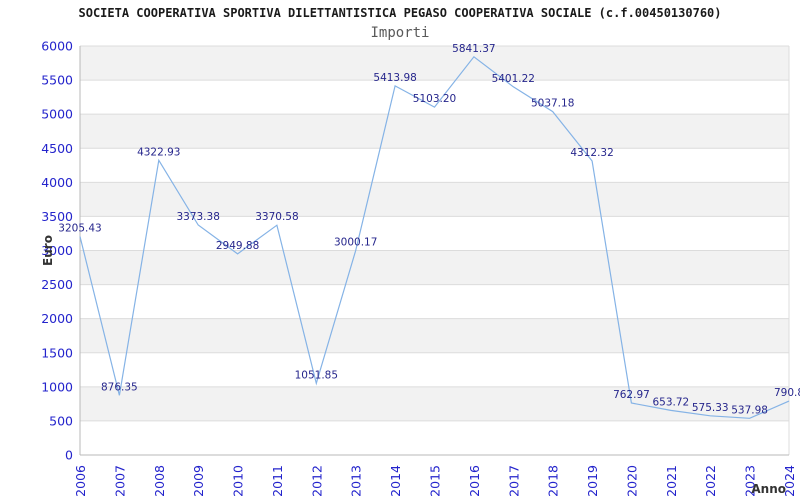  I want to click on data-point-label: 5037.18, so click(552, 104).